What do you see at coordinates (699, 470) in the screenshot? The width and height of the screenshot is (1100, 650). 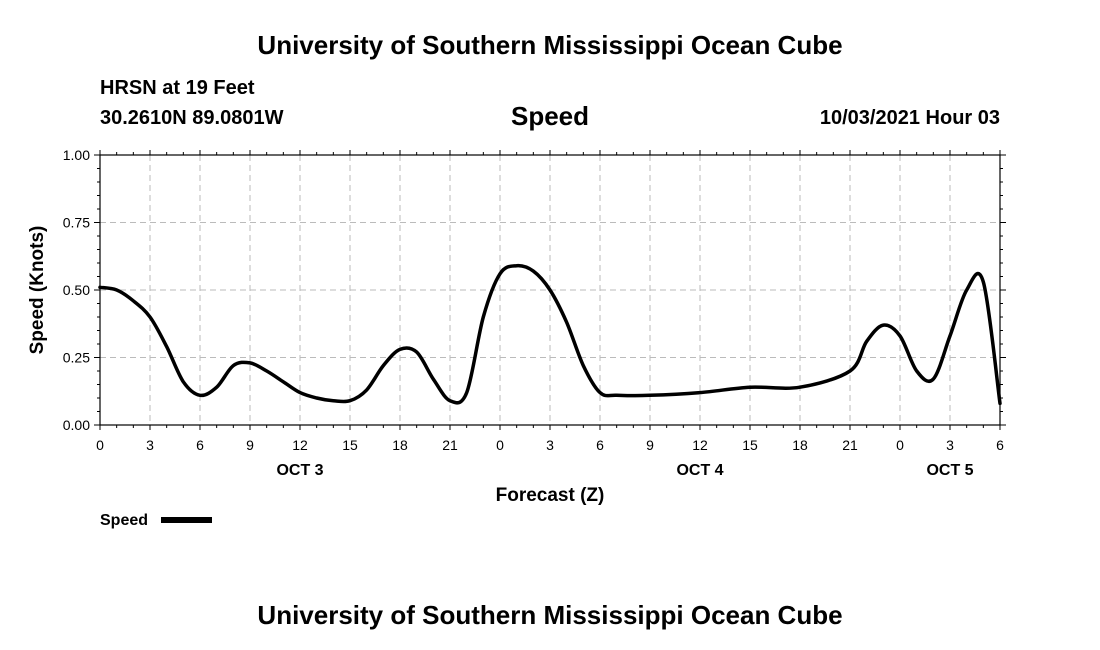 I see `day-label: OCT 4` at bounding box center [699, 470].